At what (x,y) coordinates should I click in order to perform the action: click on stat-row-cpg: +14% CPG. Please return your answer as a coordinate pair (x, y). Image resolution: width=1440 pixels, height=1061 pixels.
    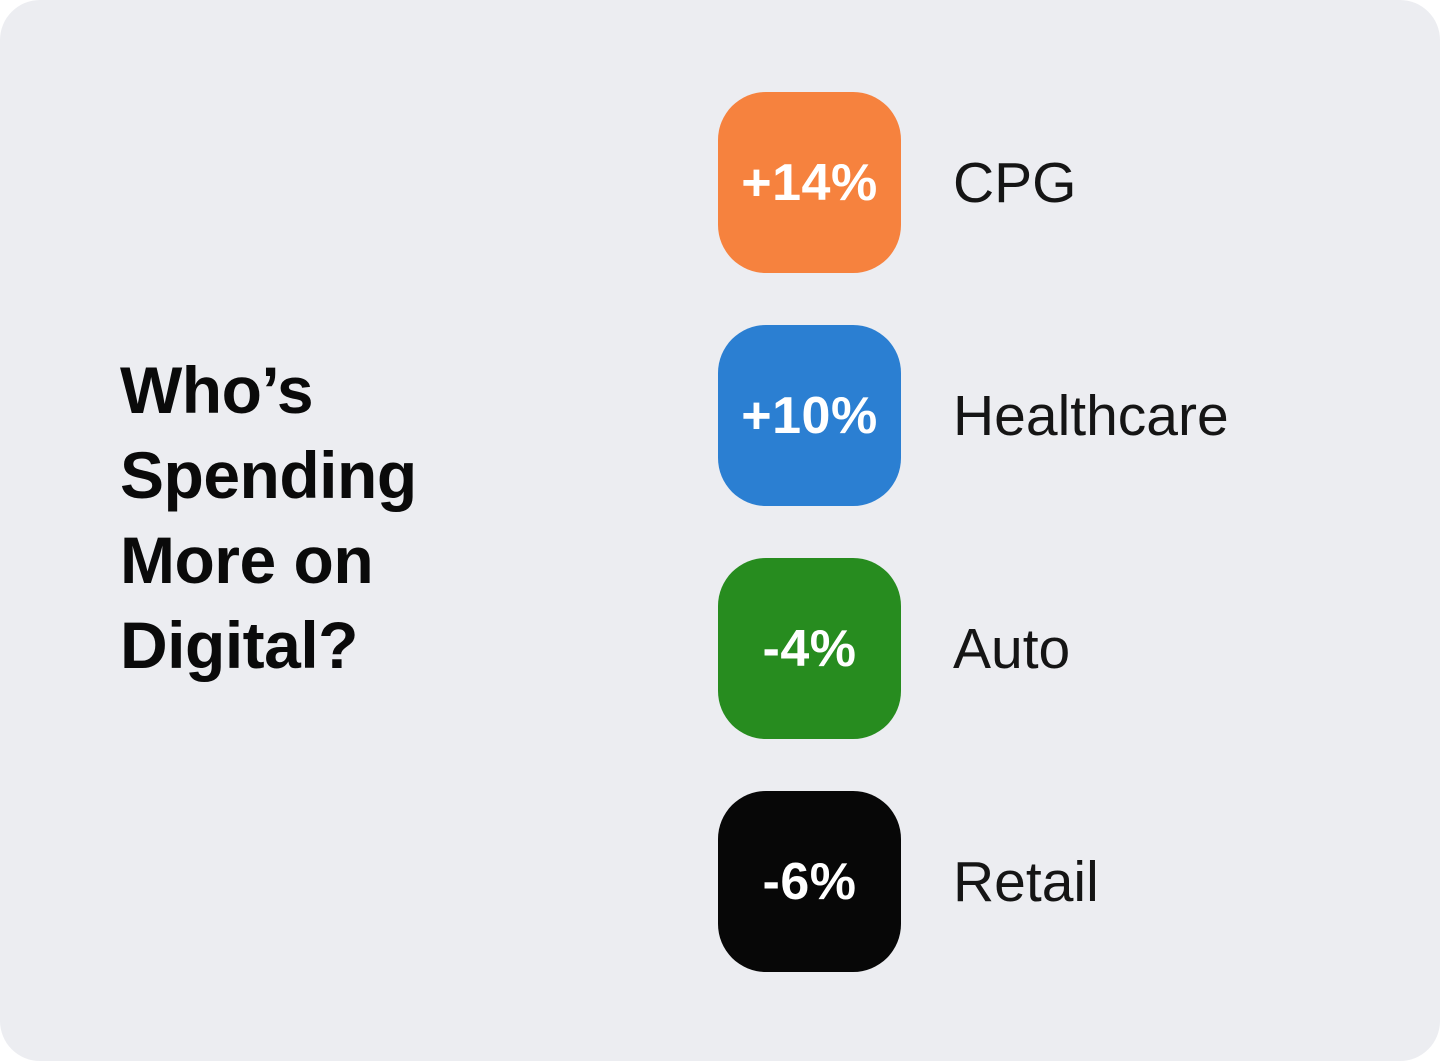
    Looking at the image, I should click on (973, 182).